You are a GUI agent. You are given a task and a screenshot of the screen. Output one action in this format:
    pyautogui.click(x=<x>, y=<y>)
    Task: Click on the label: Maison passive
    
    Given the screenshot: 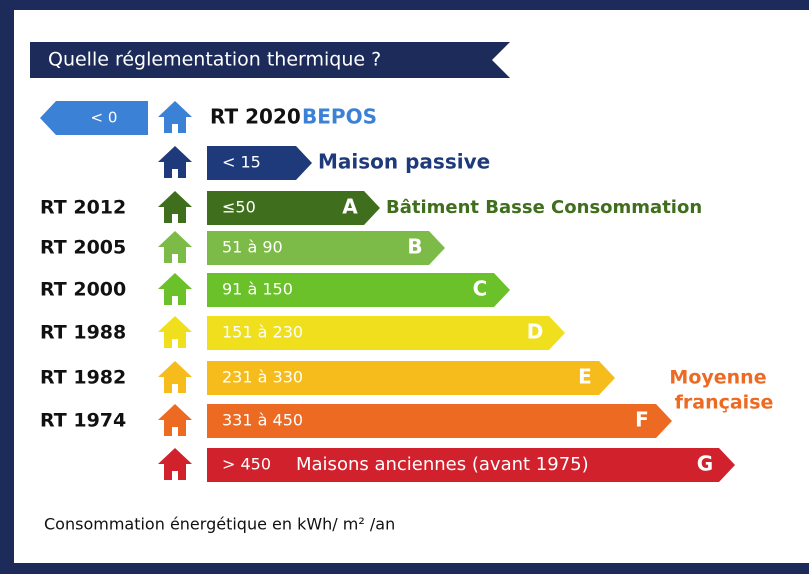 What is the action you would take?
    pyautogui.click(x=404, y=162)
    